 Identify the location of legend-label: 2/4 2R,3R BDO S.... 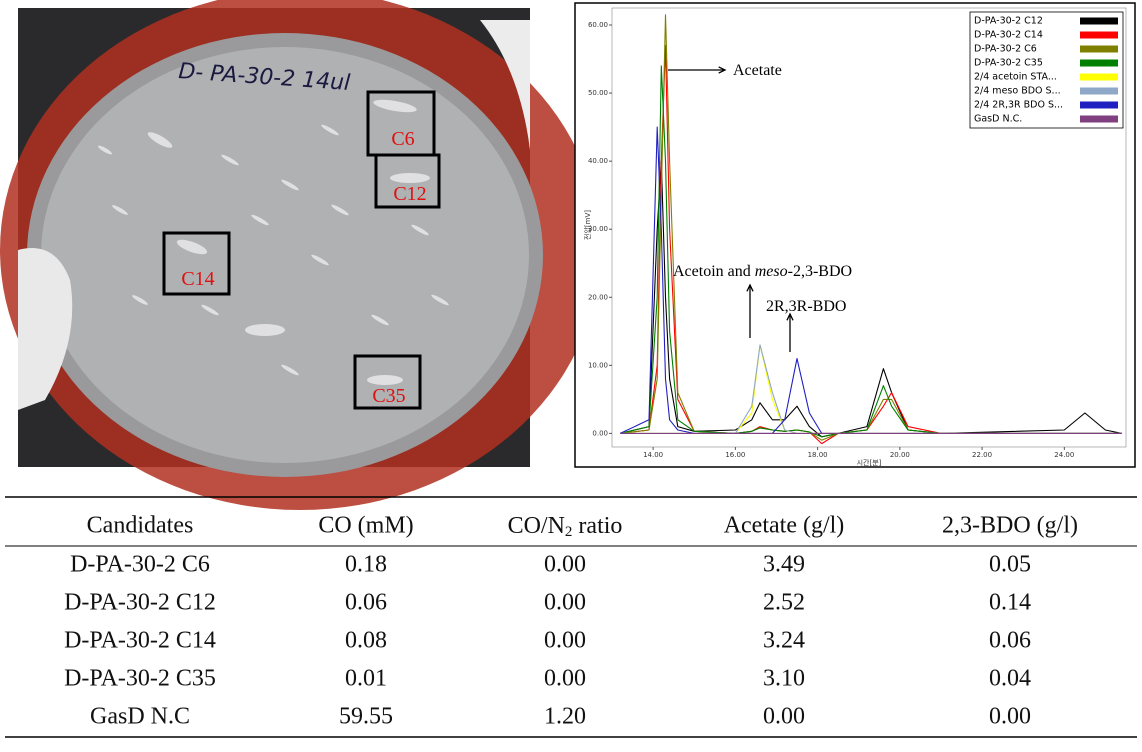
(1018, 105).